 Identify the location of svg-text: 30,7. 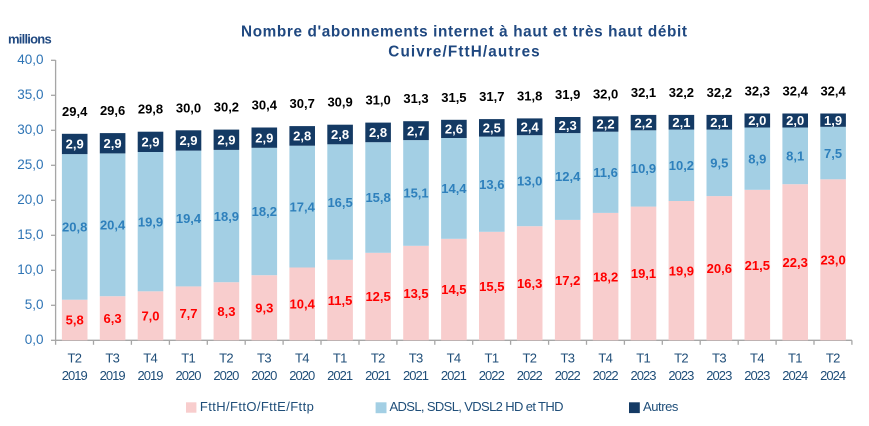
(302, 103).